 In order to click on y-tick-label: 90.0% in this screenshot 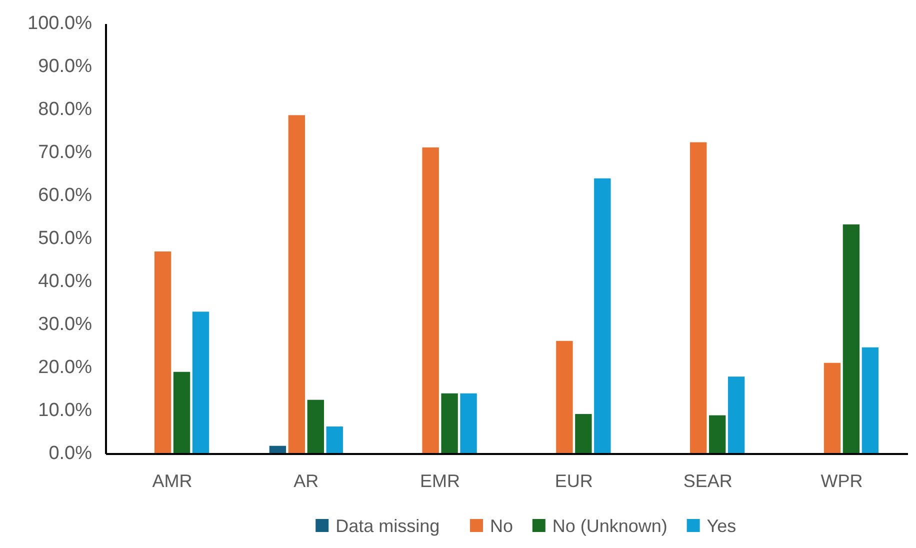, I will do `click(65, 67)`.